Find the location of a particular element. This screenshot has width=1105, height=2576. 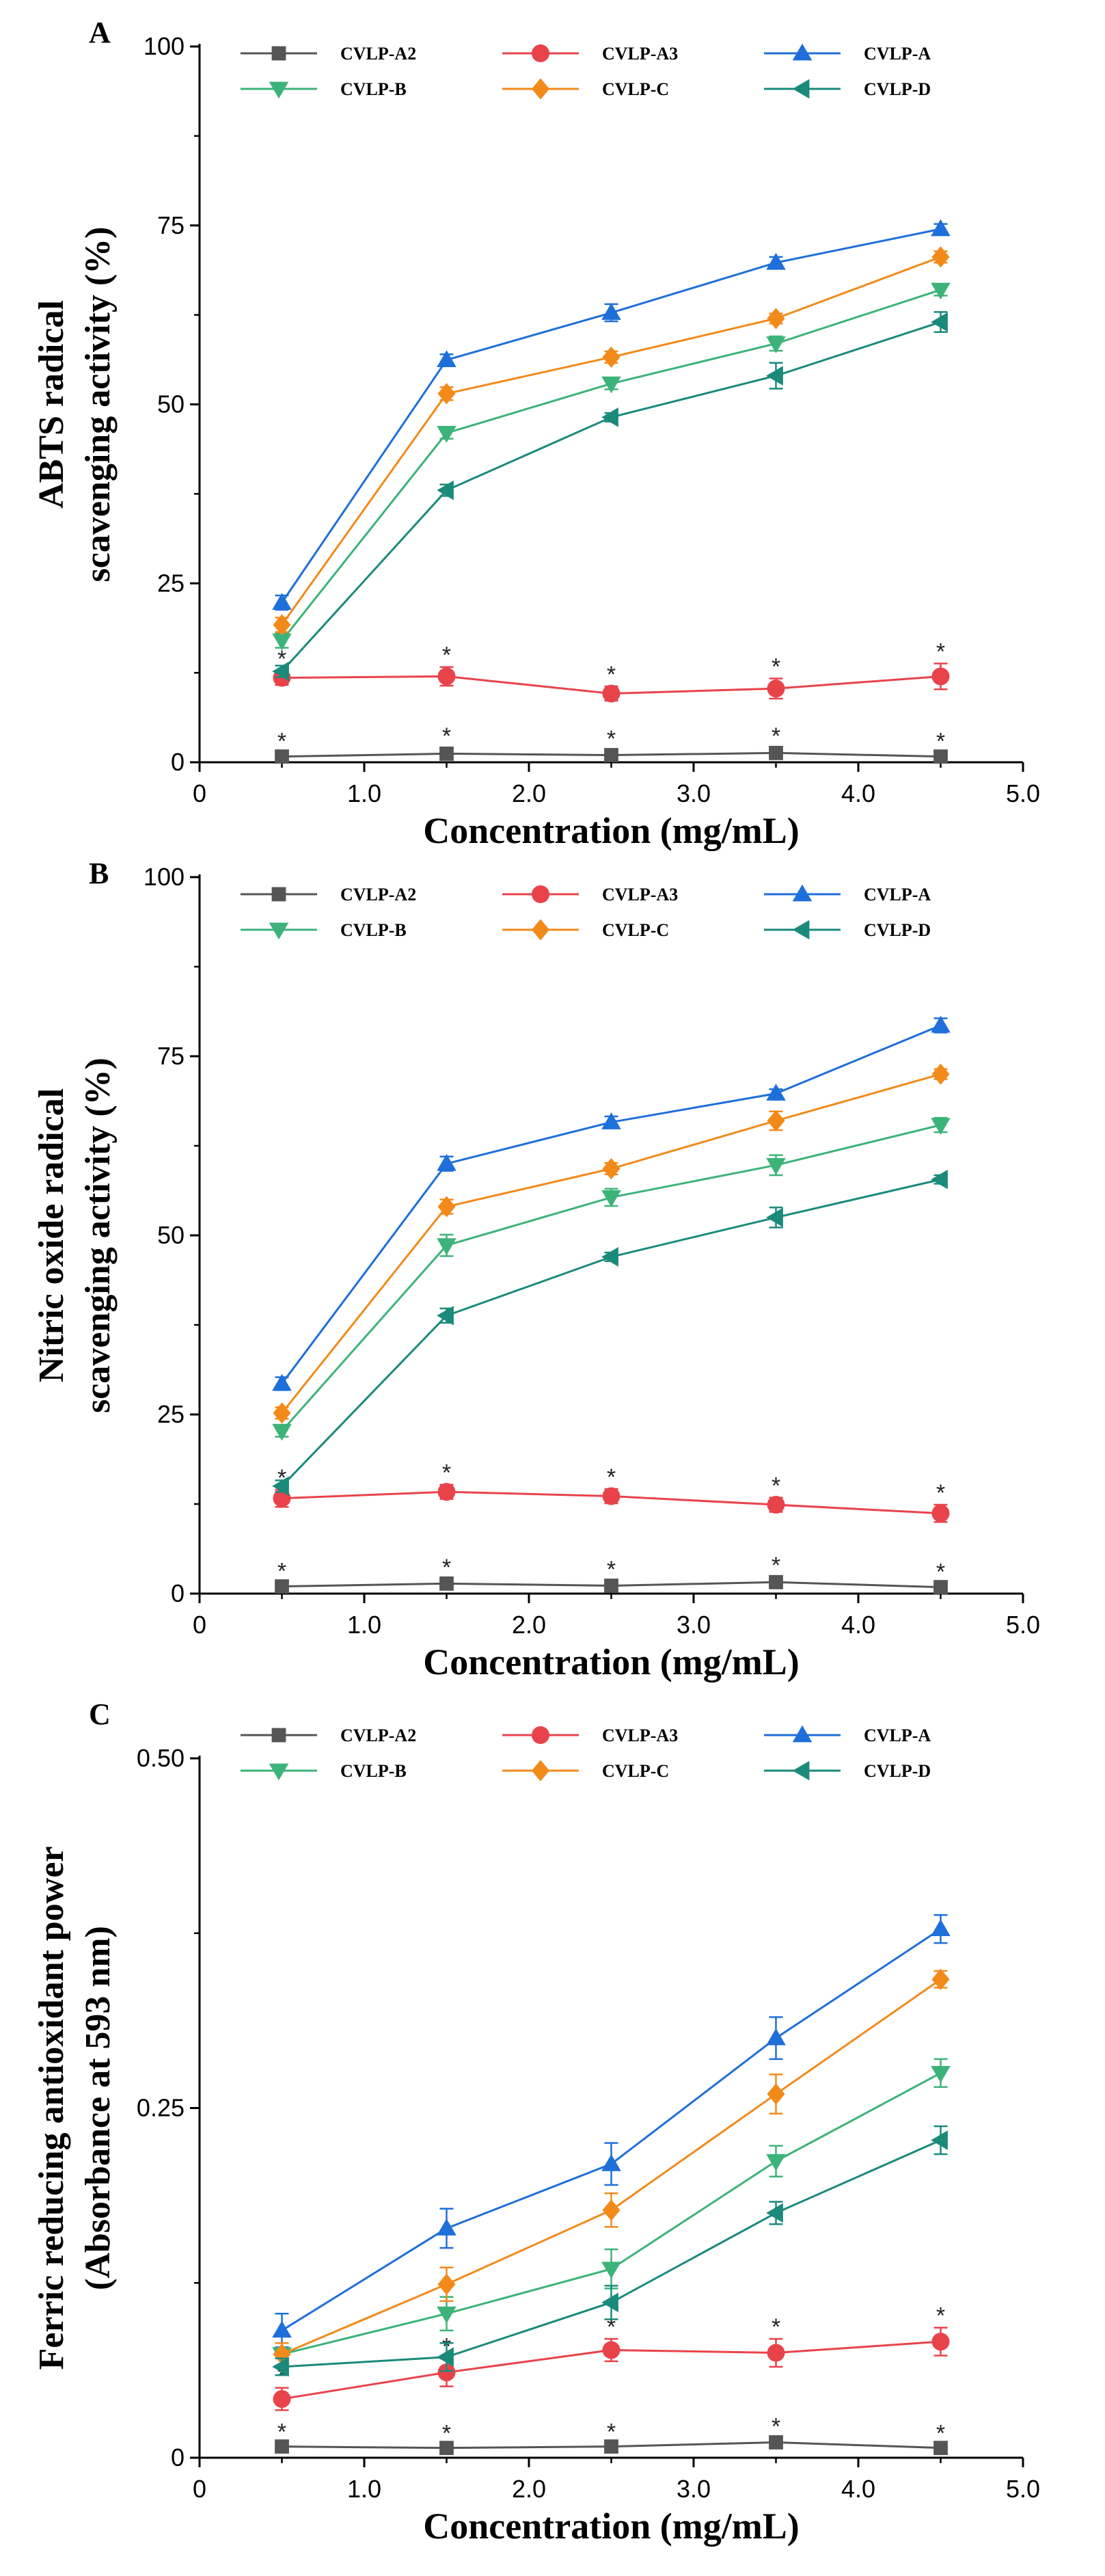

legend-item: CVLP-C is located at coordinates (585, 930).